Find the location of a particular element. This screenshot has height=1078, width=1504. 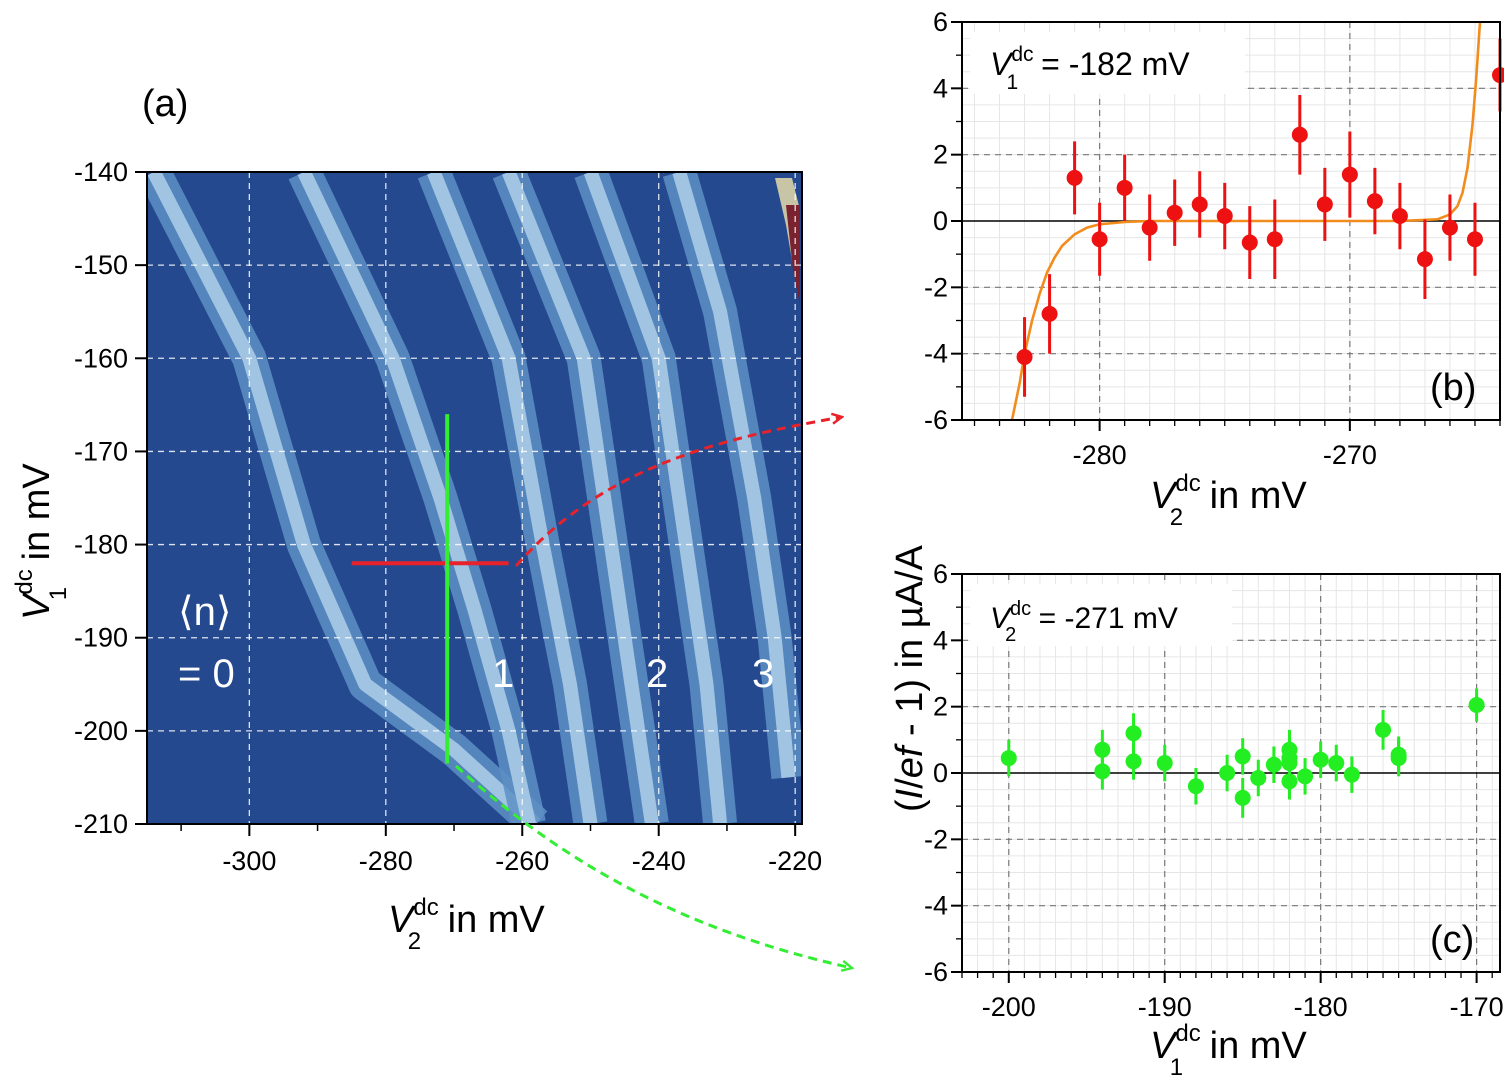

heatmap-x-tick-label: -220 is located at coordinates (795, 861).